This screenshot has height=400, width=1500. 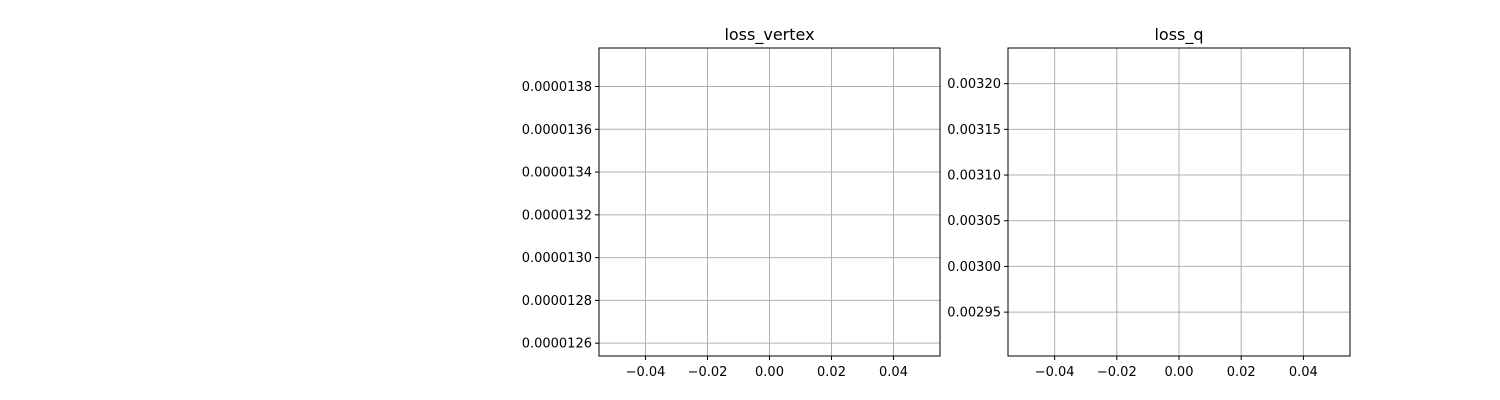 What do you see at coordinates (769, 35) in the screenshot?
I see `loss-vertex-title: loss_vertex` at bounding box center [769, 35].